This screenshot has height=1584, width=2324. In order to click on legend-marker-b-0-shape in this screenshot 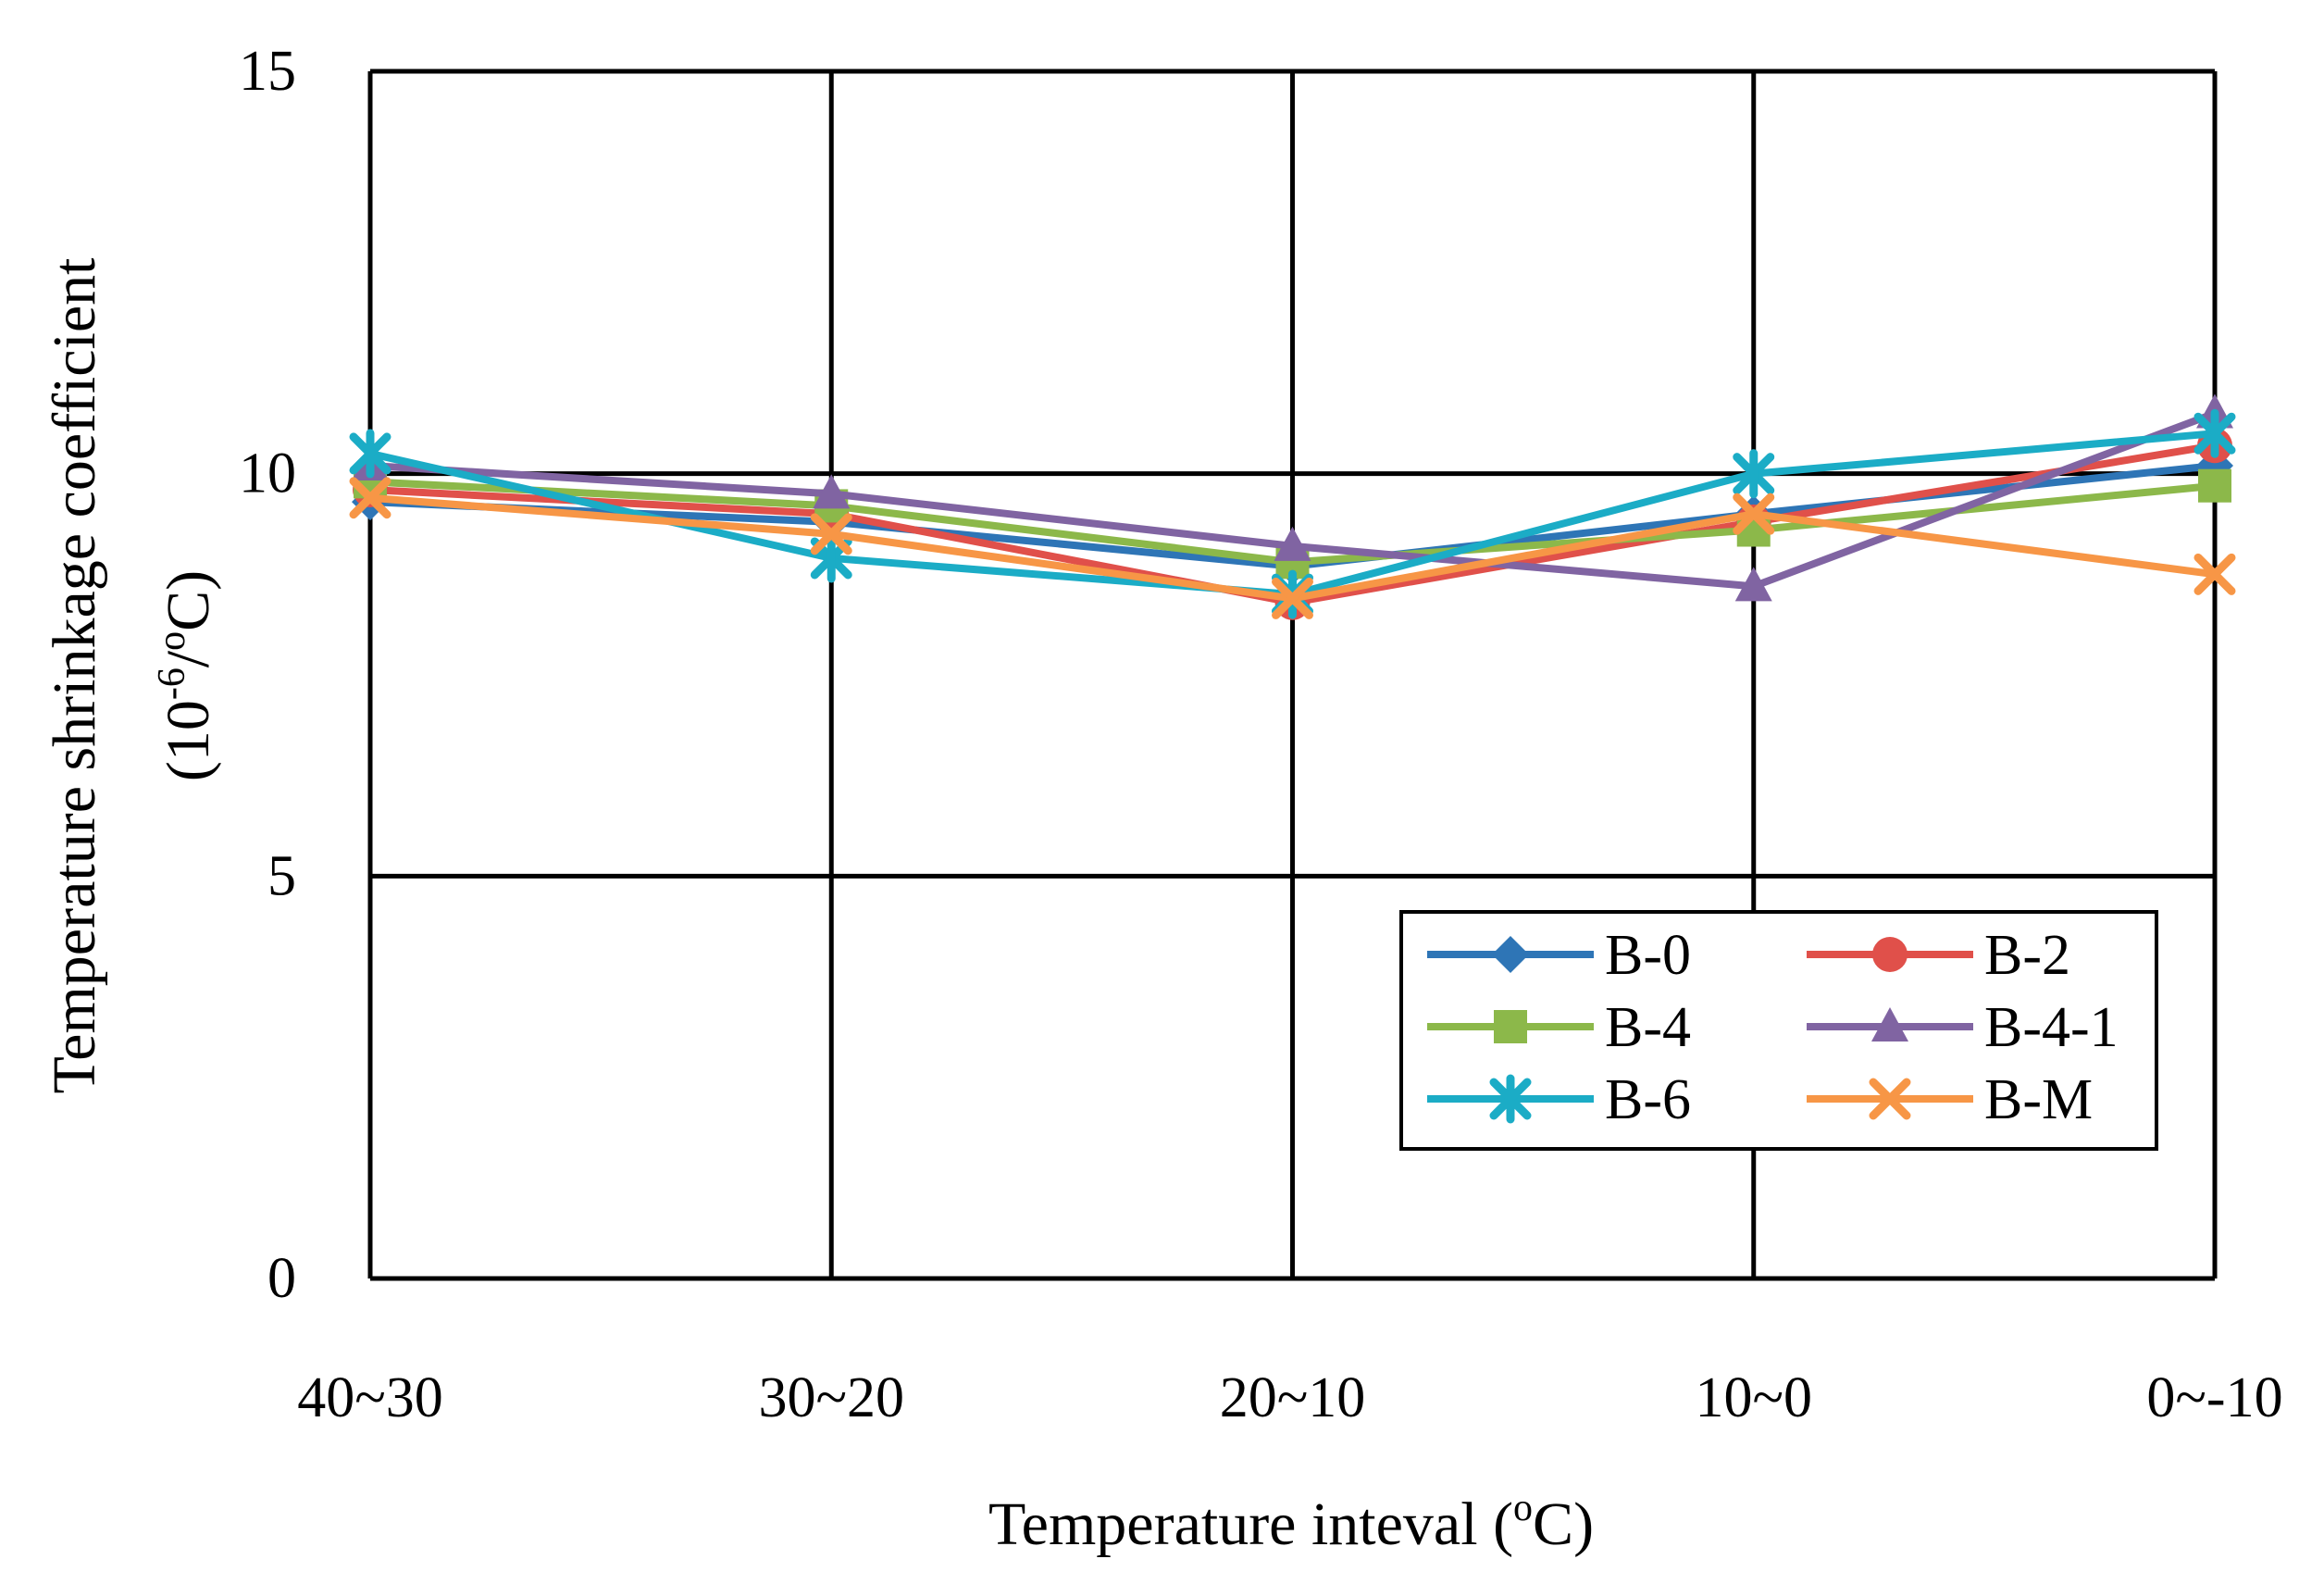, I will do `click(1511, 954)`.